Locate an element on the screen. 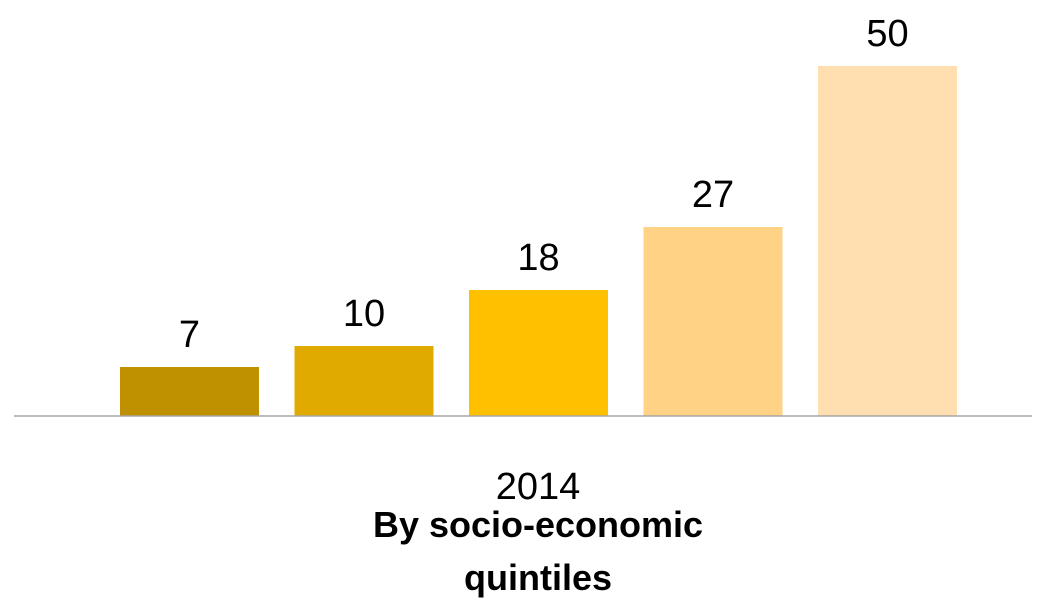 The height and width of the screenshot is (606, 1046). data-label-2: 10 is located at coordinates (364, 314).